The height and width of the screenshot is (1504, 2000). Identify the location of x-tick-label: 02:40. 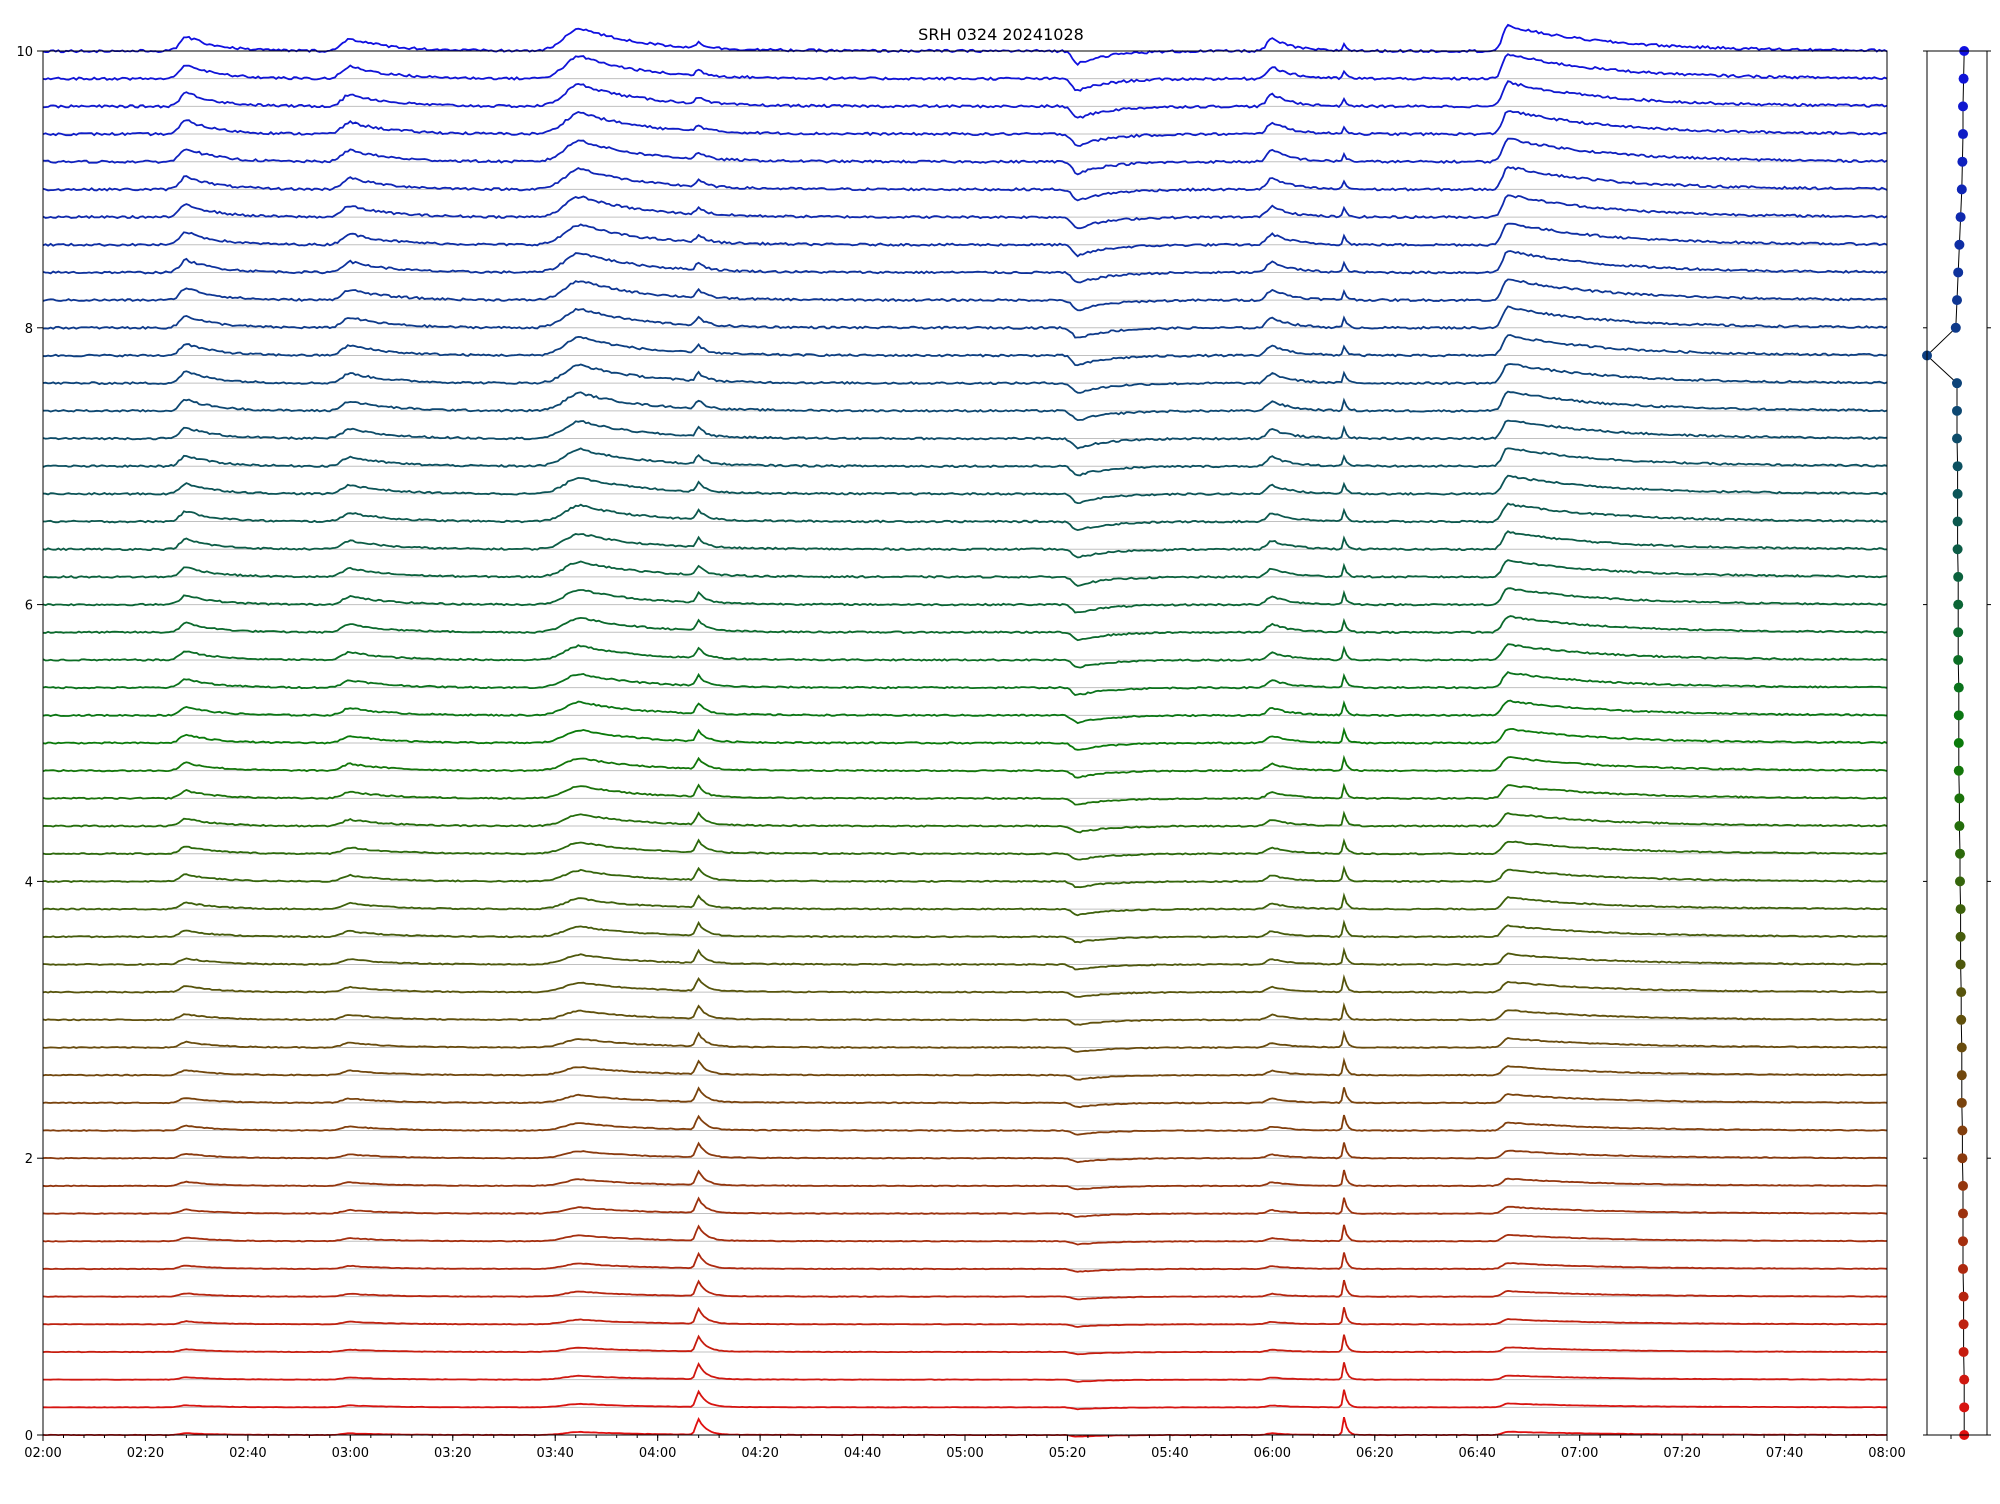
(247, 1453).